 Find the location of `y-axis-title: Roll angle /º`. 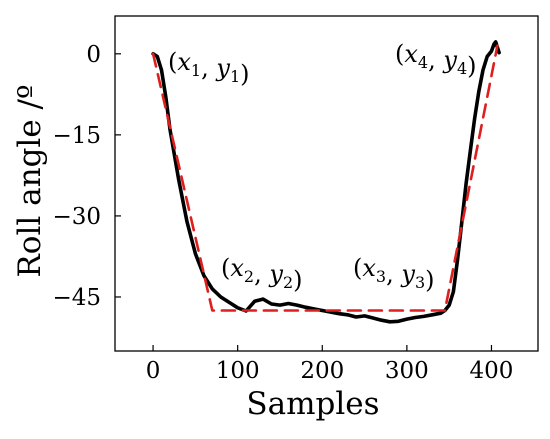

y-axis-title: Roll angle /º is located at coordinates (30, 180).